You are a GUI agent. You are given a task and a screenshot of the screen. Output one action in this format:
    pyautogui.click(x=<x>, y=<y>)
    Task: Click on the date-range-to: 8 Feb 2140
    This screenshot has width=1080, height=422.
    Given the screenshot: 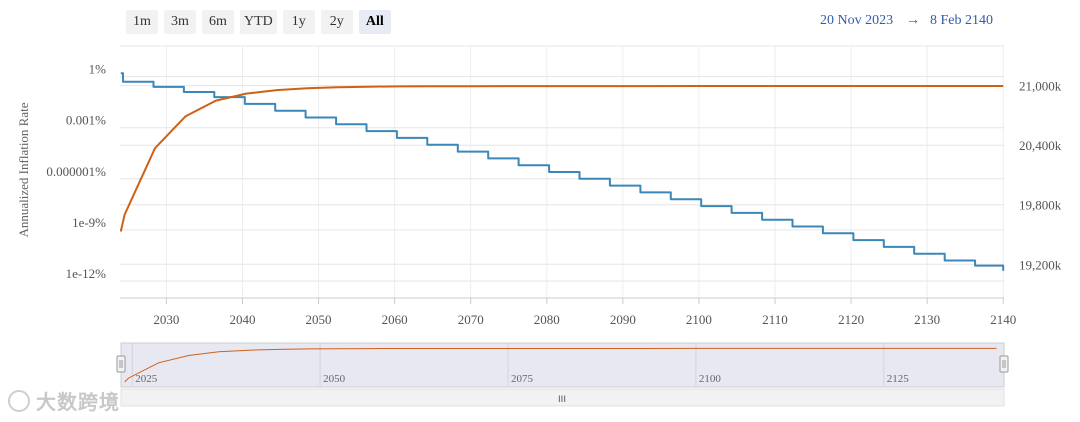 What is the action you would take?
    pyautogui.click(x=961, y=20)
    